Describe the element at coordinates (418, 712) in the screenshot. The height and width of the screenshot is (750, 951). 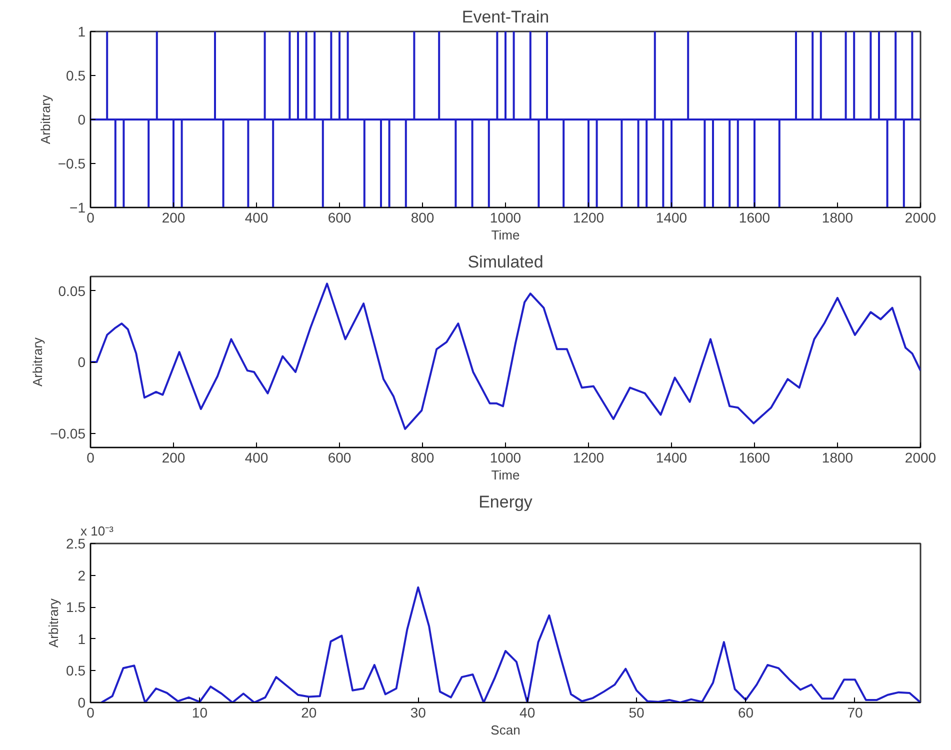
I see `x-tick-label: 30` at that location.